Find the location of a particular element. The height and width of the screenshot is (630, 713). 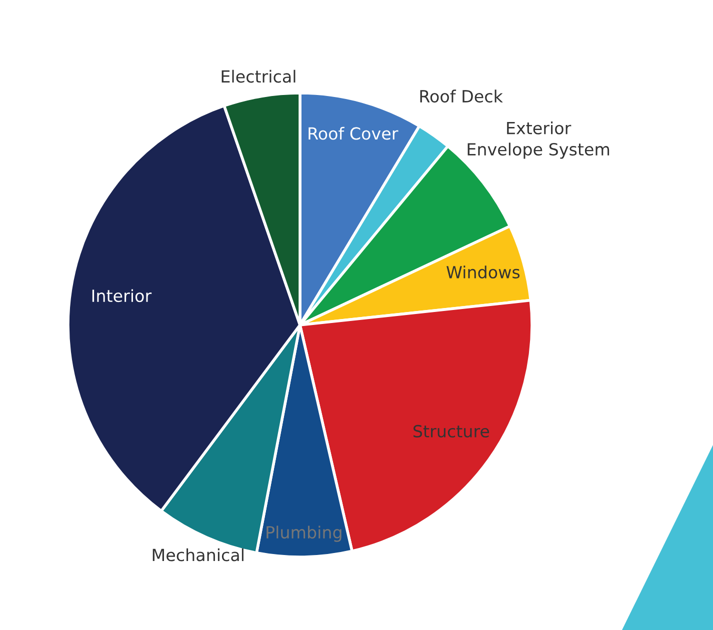

slice-label: Mechanical is located at coordinates (198, 555).